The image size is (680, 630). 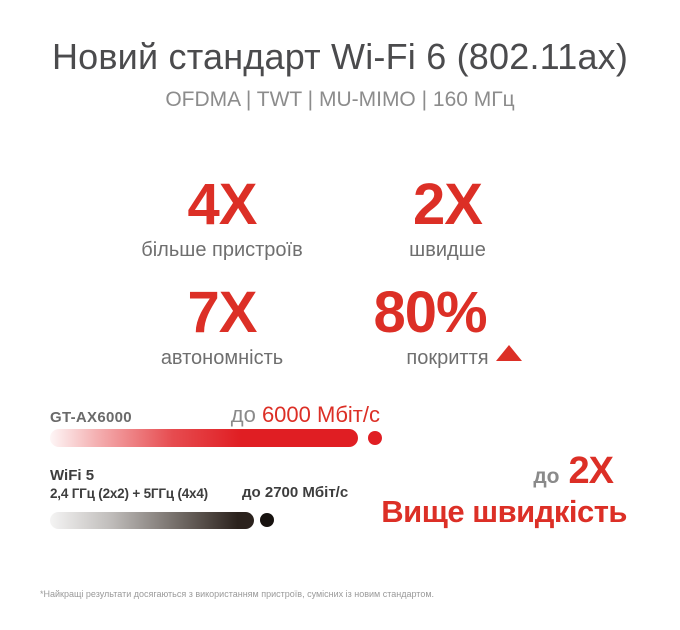 What do you see at coordinates (591, 471) in the screenshot?
I see `callout-multiplier: 2X` at bounding box center [591, 471].